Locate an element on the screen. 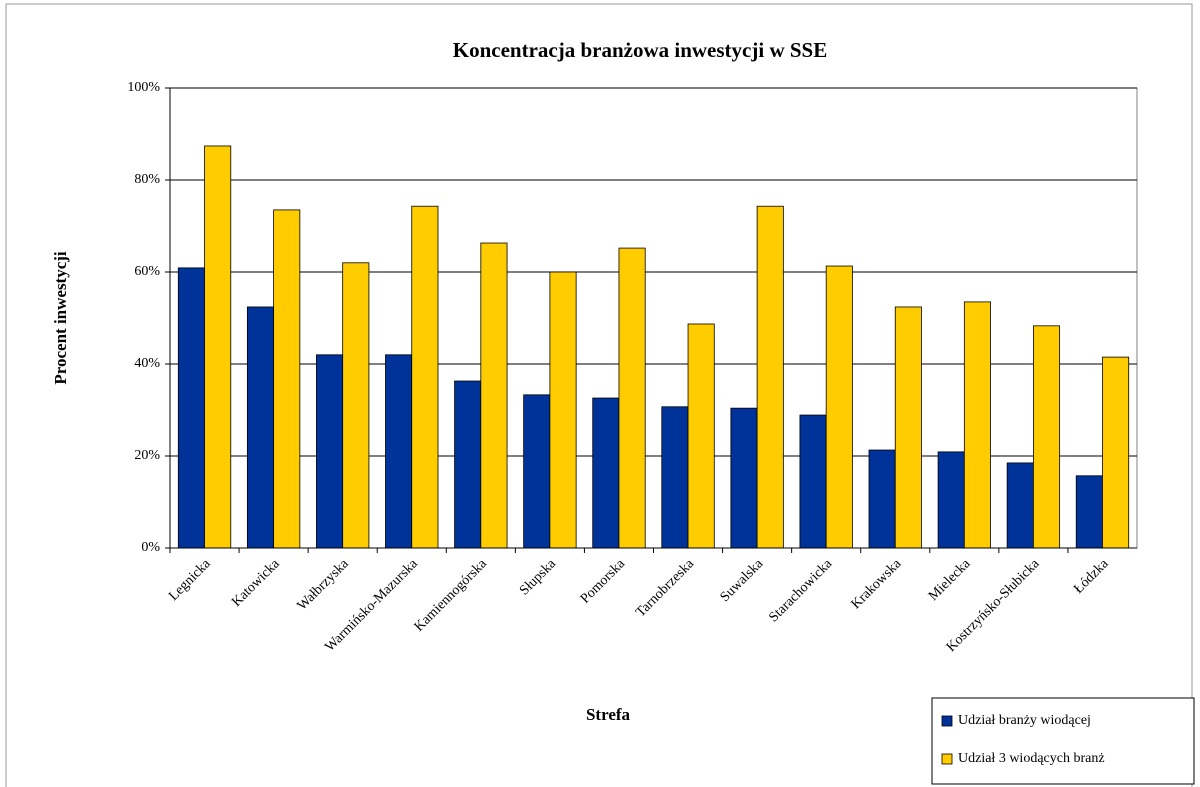 The width and height of the screenshot is (1200, 787). y-axis-title: Procent inwestycji is located at coordinates (60, 318).